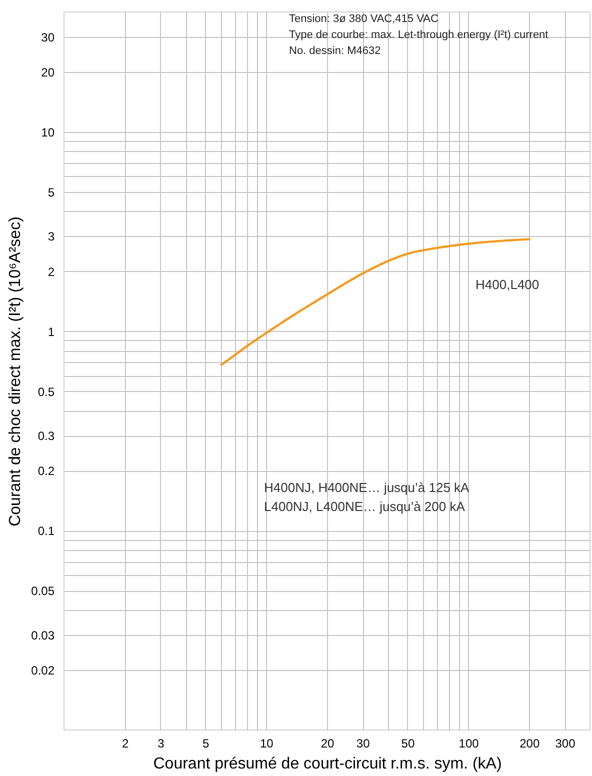 This screenshot has width=592, height=776. I want to click on y-tick-label: 0.05, so click(43, 591).